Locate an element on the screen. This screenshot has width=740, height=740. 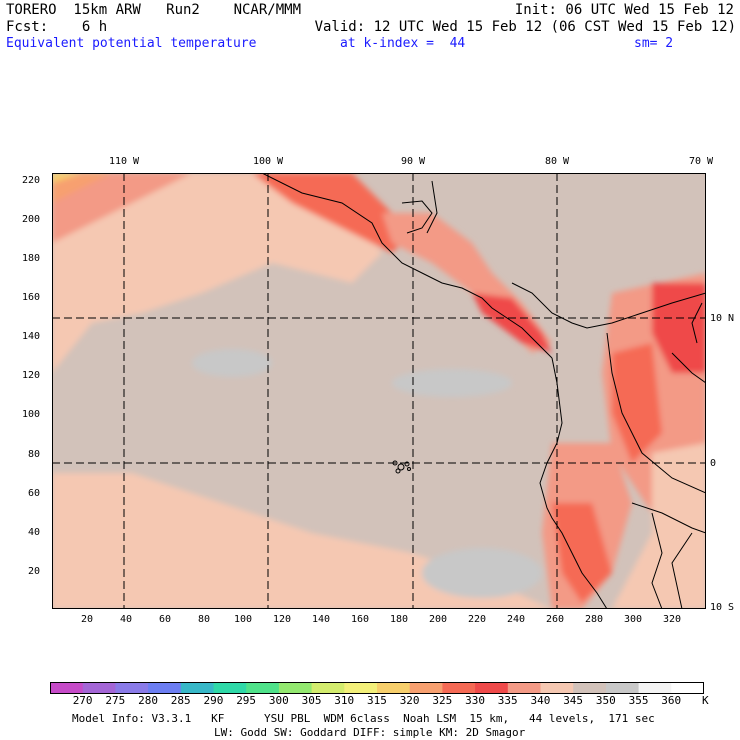
lat-label-10n: 10 N is located at coordinates (722, 318).